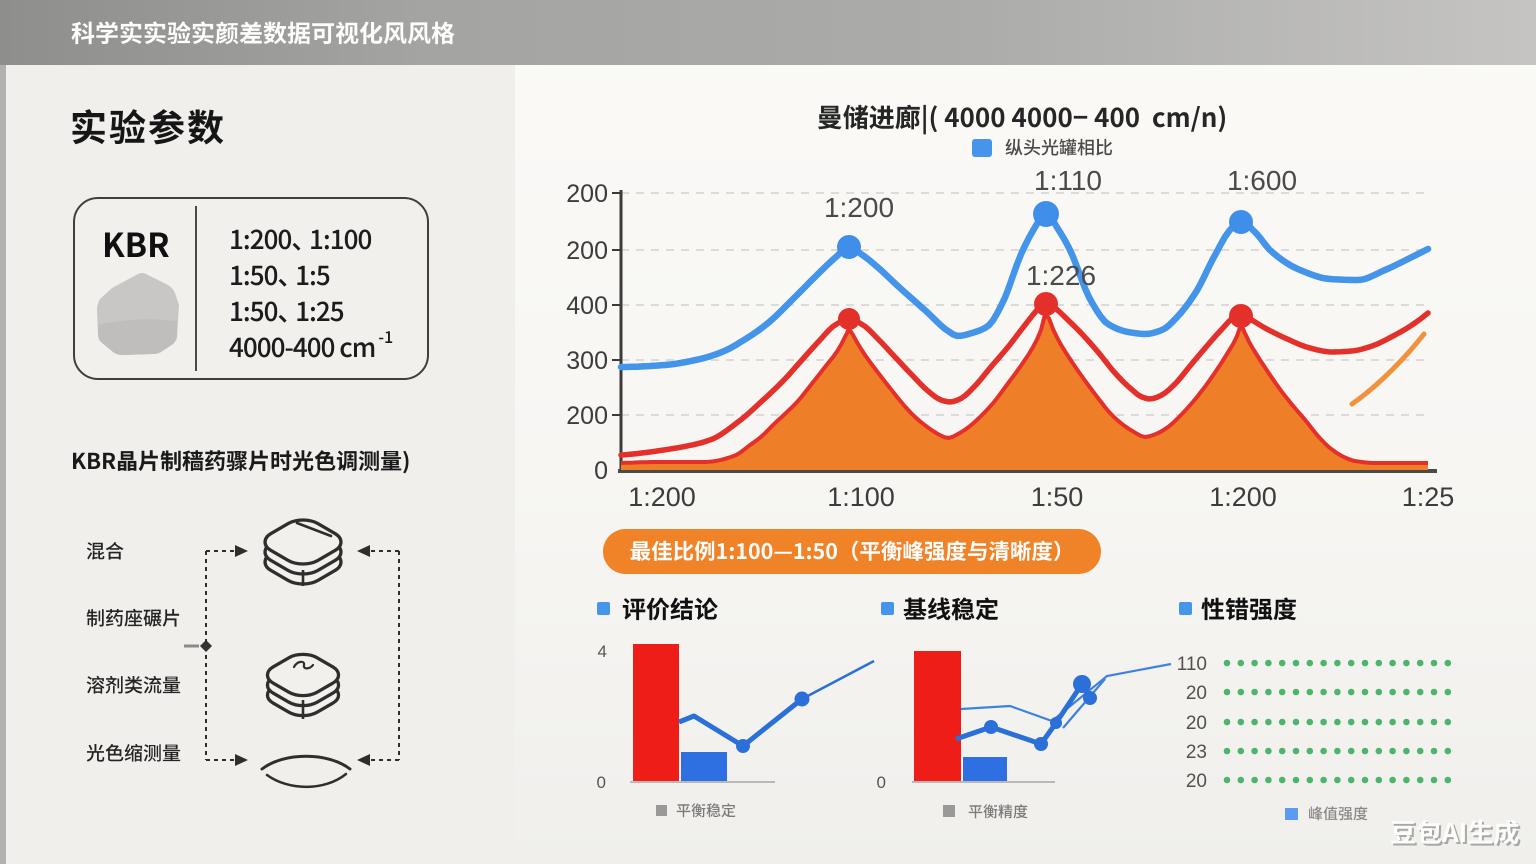  I want to click on svg-text: 23, so click(1196, 752).